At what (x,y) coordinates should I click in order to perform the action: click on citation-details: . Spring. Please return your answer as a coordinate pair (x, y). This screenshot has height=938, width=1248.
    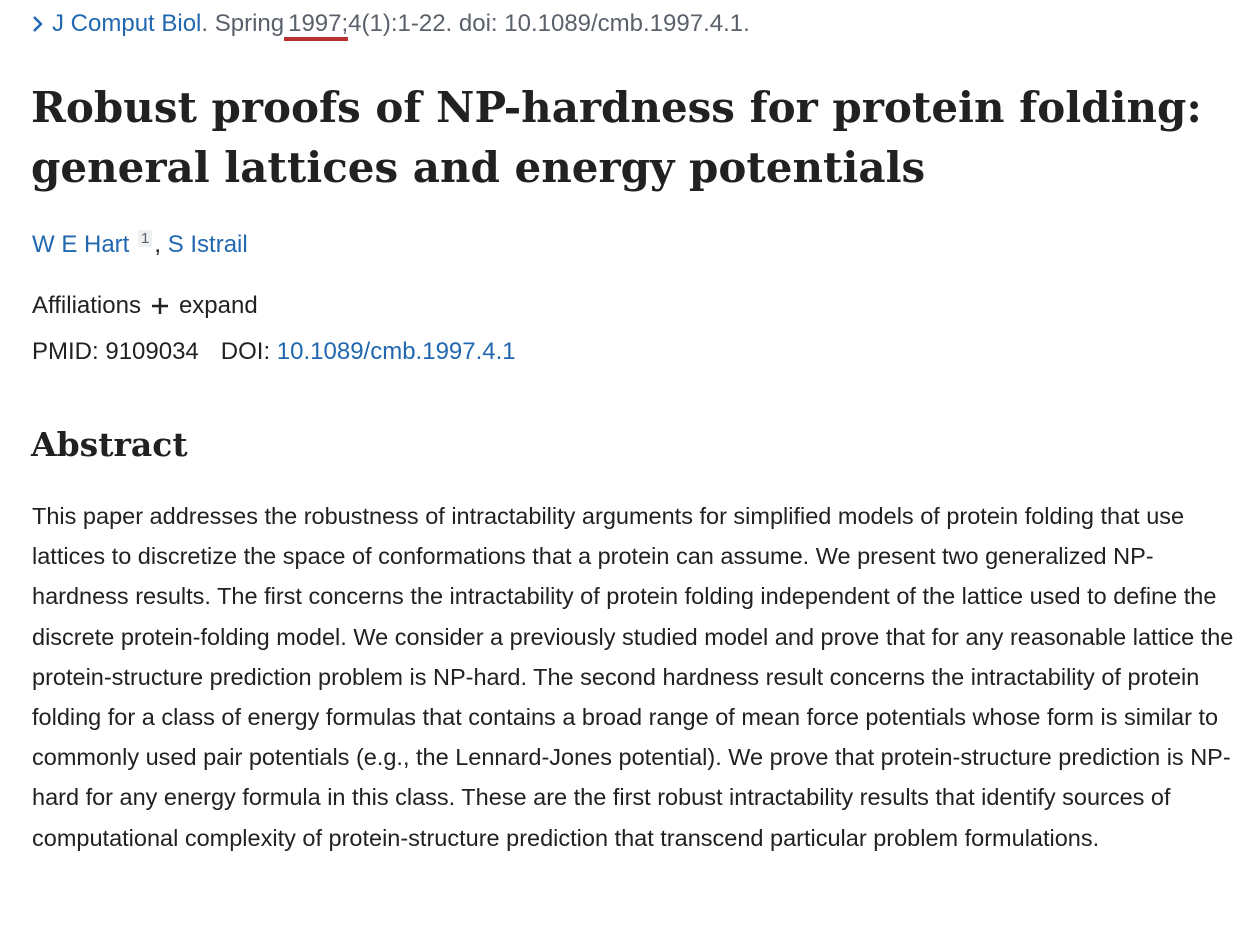
    Looking at the image, I should click on (243, 23).